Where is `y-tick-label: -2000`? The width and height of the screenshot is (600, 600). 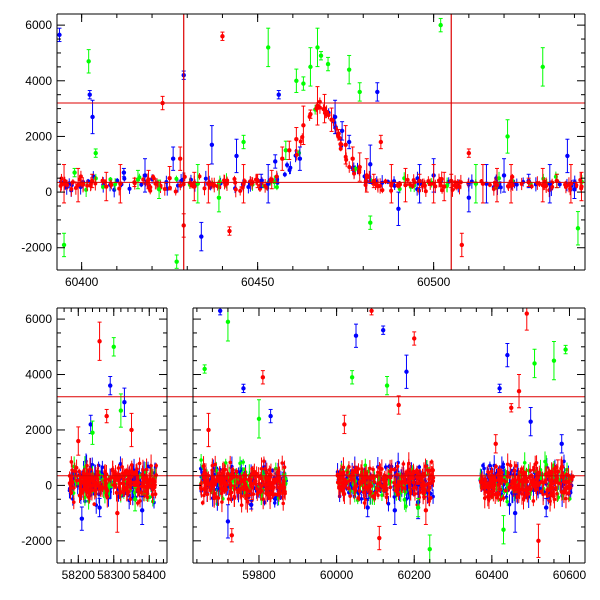 y-tick-label: -2000 is located at coordinates (36, 248).